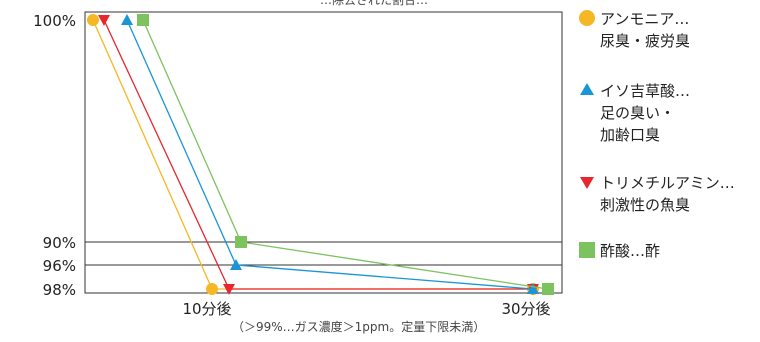 The image size is (760, 342). Describe the element at coordinates (645, 30) in the screenshot. I see `legend-label: アンモニア… 尿臭・疲労臭` at that location.